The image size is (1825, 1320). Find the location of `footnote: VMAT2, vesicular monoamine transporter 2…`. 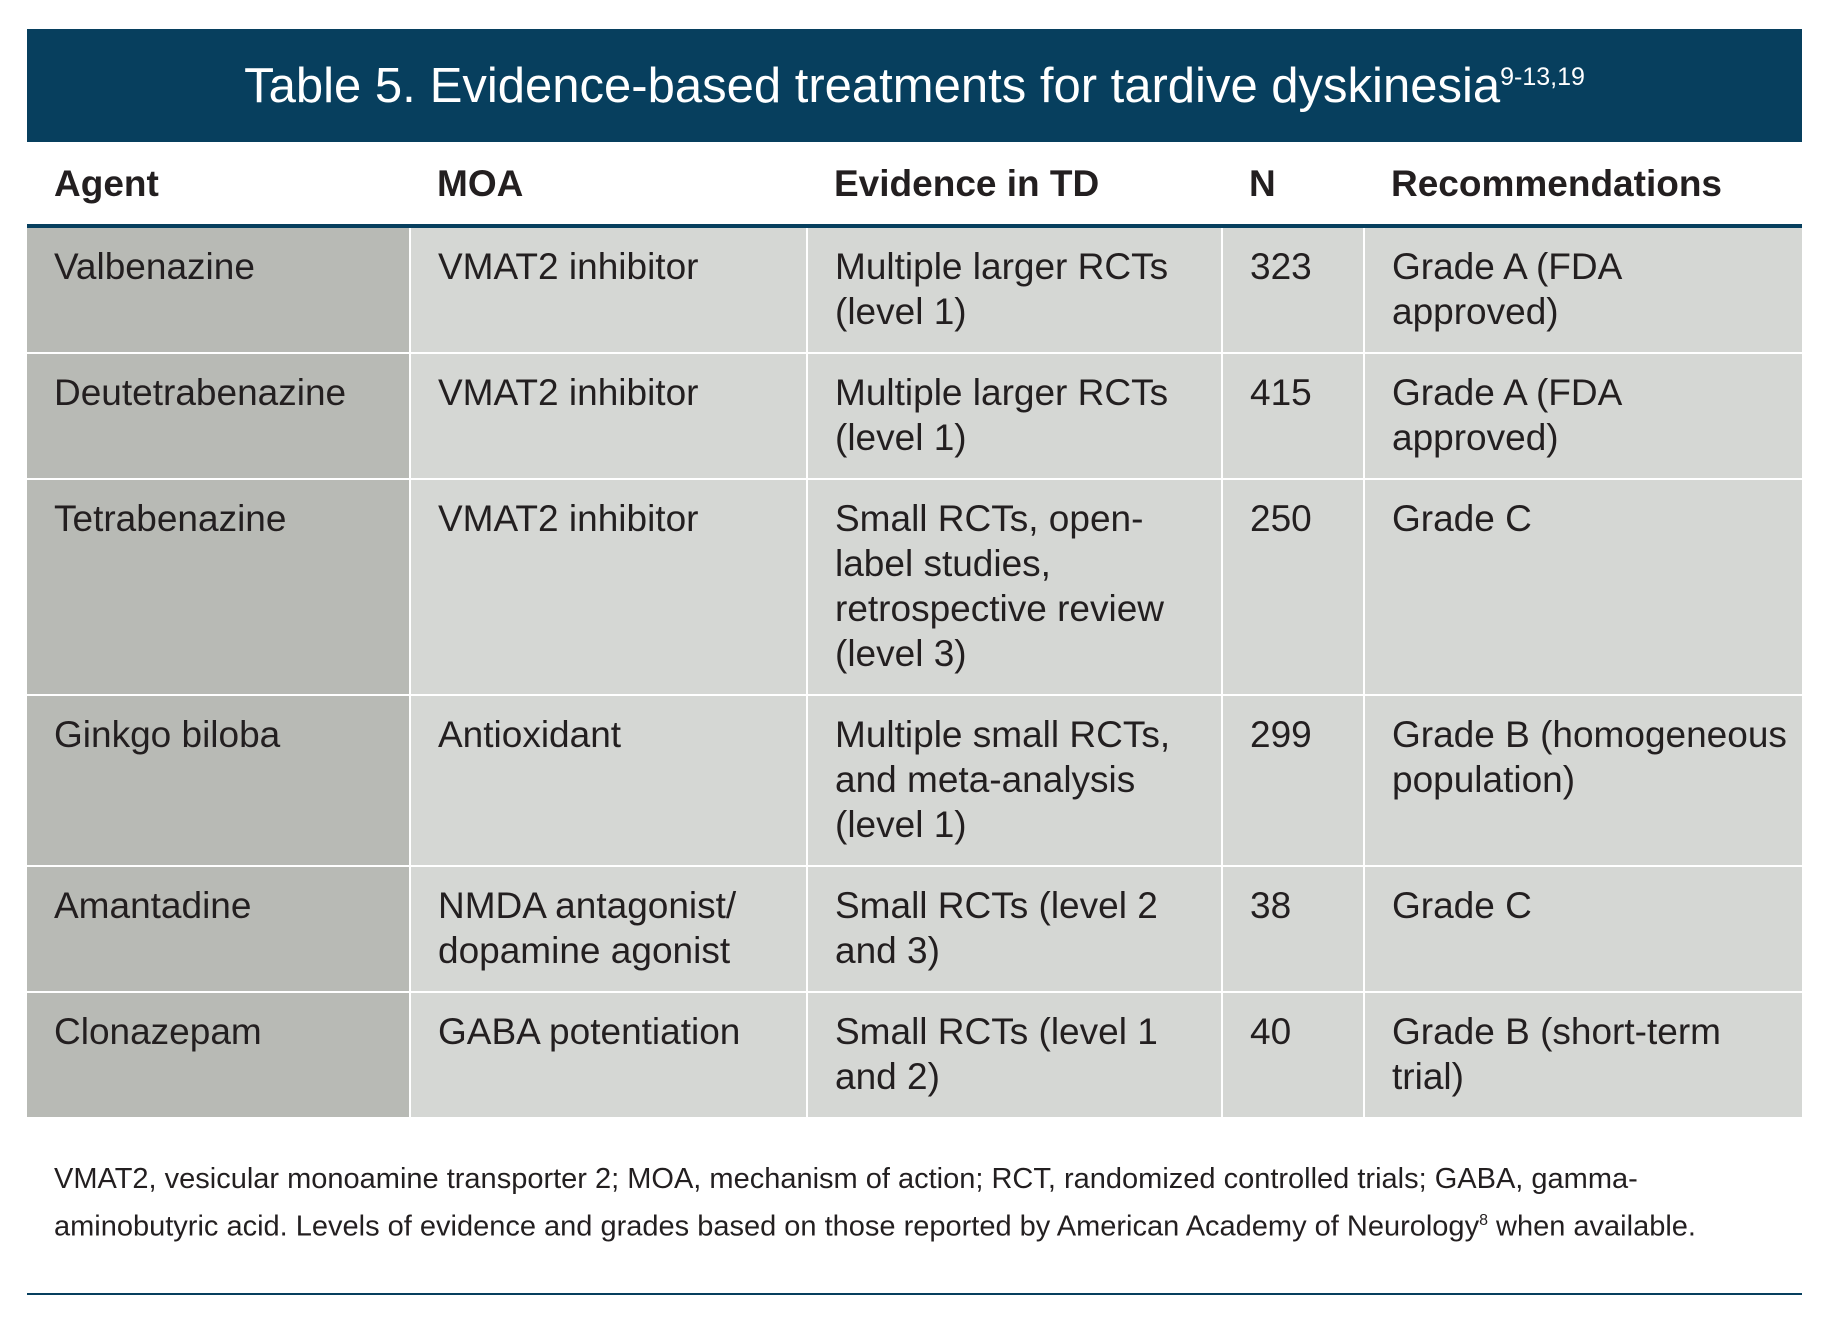

footnote: VMAT2, vesicular monoamine transporter 2… is located at coordinates (875, 1203).